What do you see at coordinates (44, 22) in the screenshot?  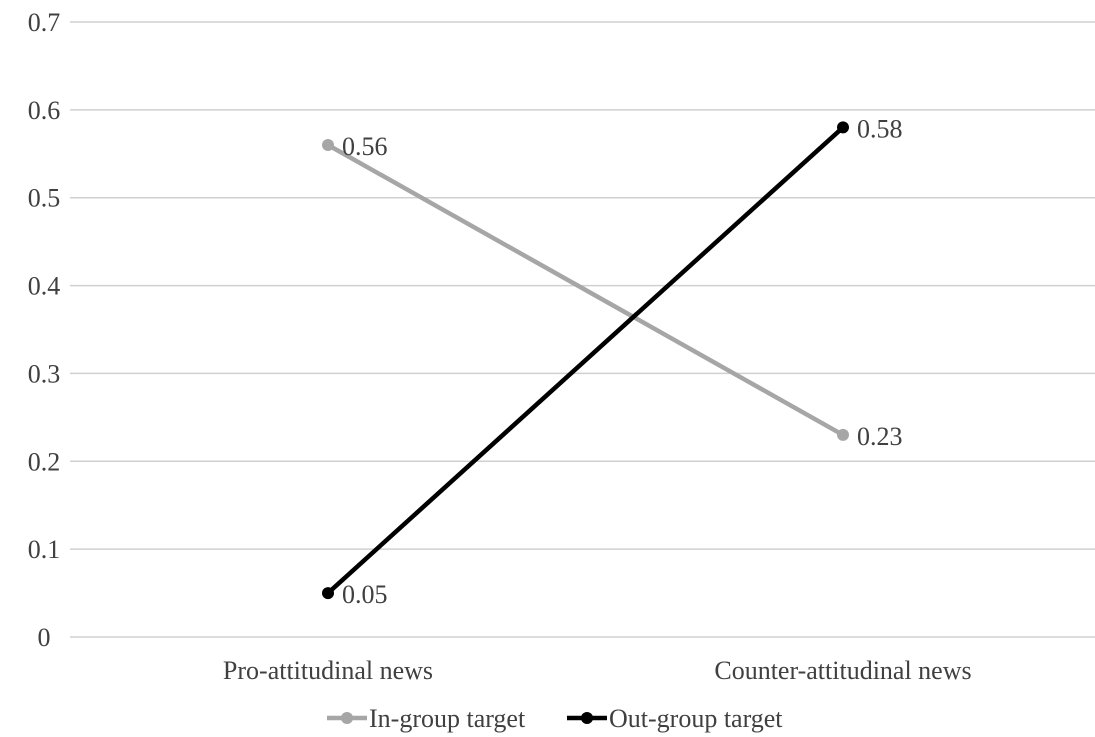 I see `y-tick-label: 0.7` at bounding box center [44, 22].